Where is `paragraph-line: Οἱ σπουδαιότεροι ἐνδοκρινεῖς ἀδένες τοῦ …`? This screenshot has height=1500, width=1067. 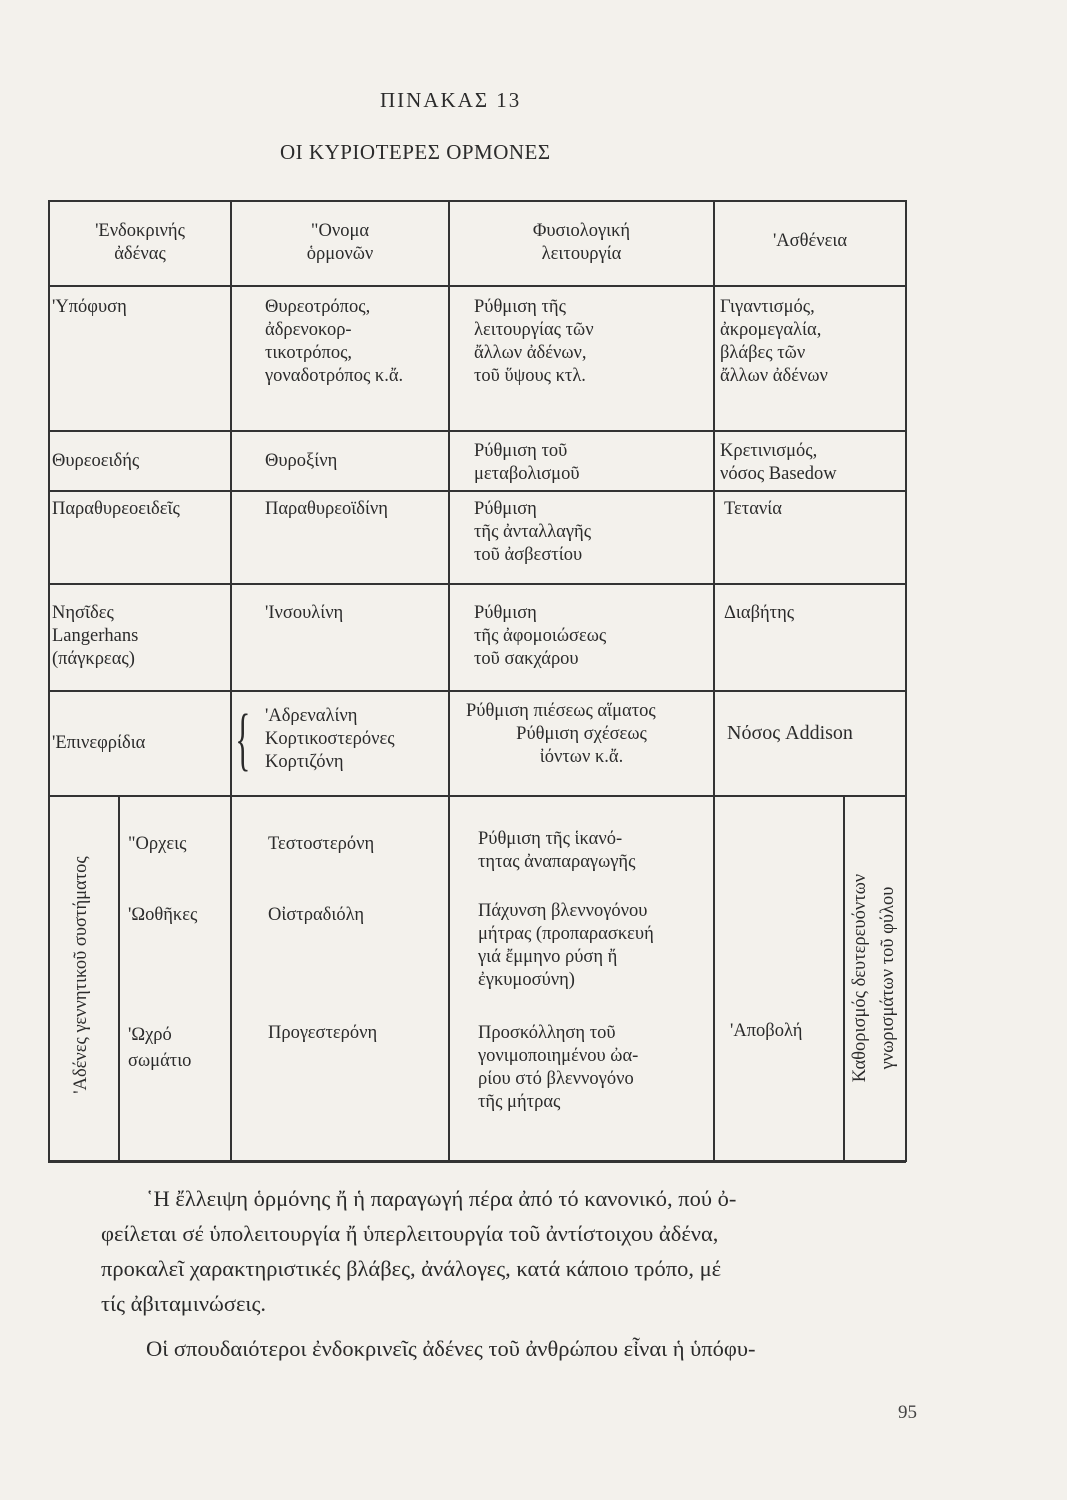 paragraph-line: Οἱ σπουδαιότεροι ἐνδοκρινεῖς ἀδένες τοῦ … is located at coordinates (451, 1348).